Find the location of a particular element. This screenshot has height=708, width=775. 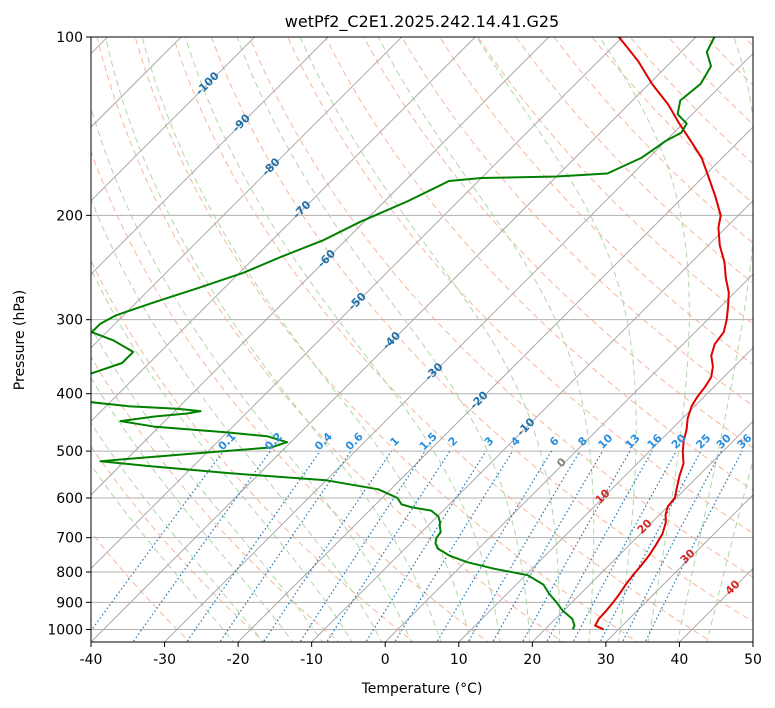

x-axis: -40 -30 -20 -10 0 10 20 30 40 50 is located at coordinates (421, 655).